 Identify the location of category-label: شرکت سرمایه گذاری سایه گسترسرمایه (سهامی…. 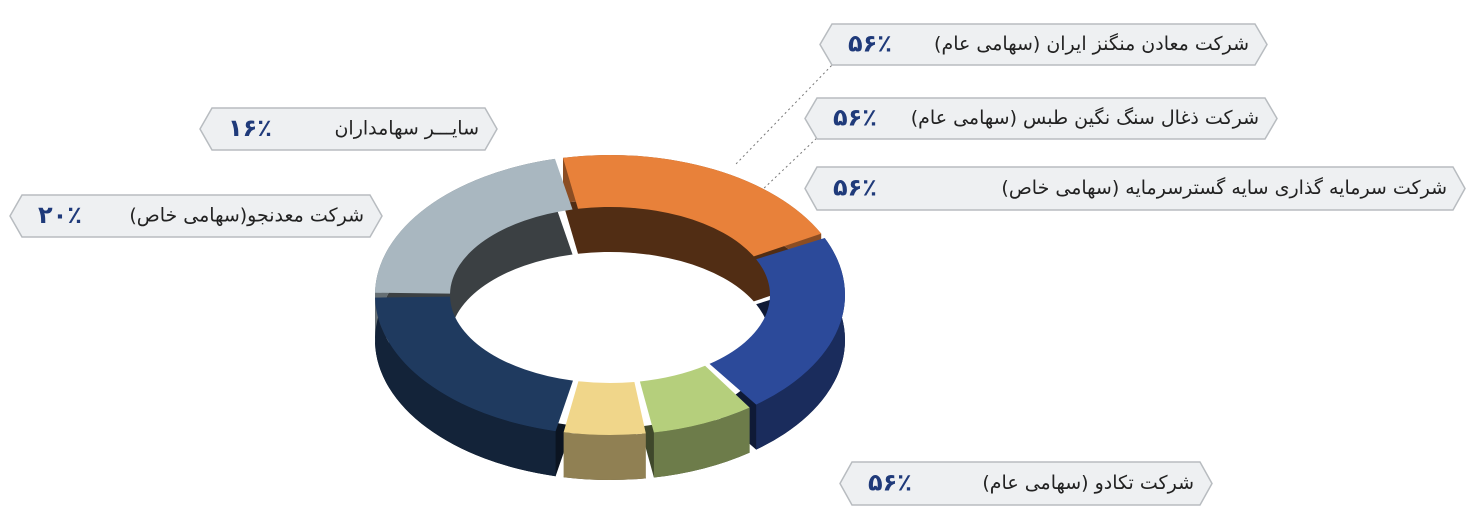
(1224, 187).